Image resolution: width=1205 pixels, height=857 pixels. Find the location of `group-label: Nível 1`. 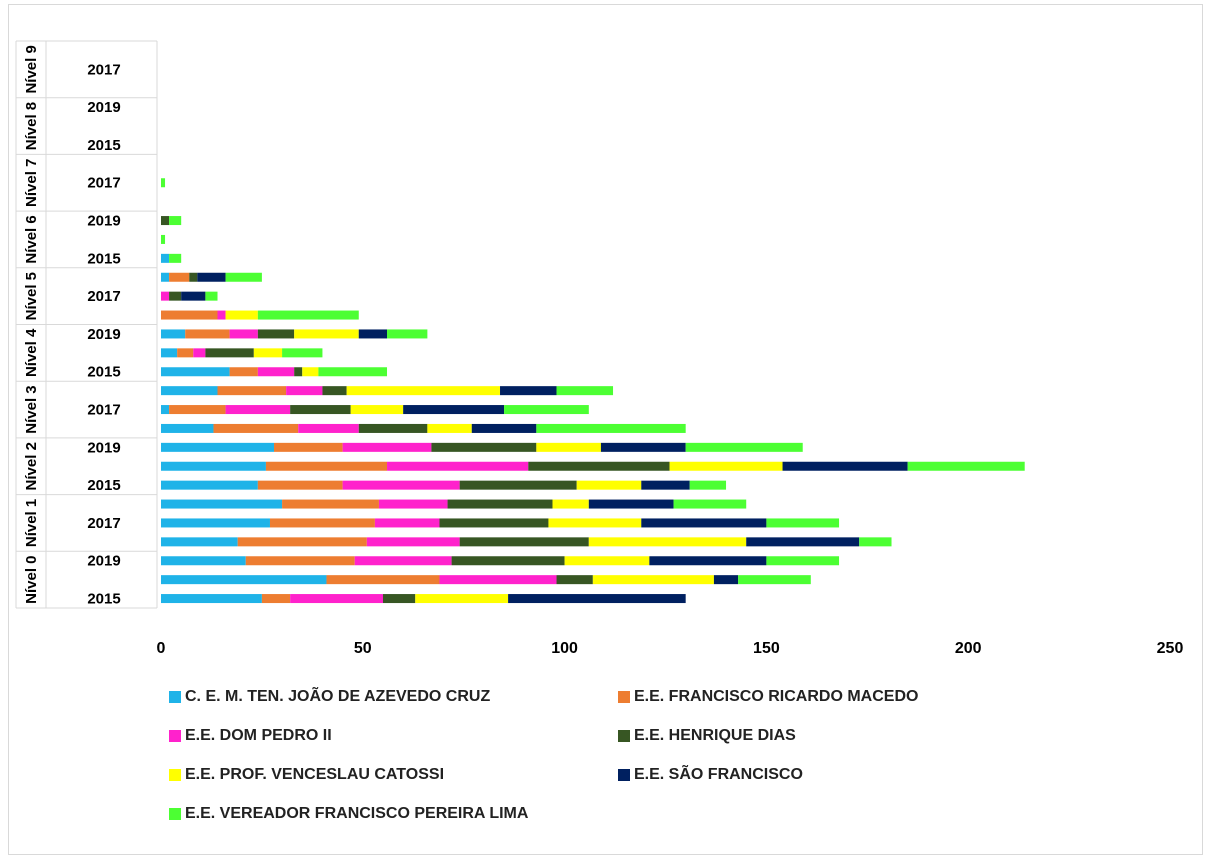

group-label: Nível 1 is located at coordinates (31, 523).